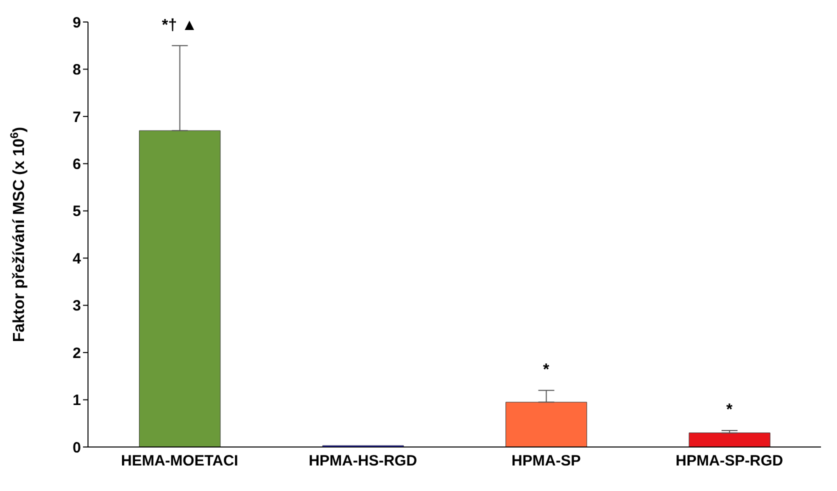  Describe the element at coordinates (76, 211) in the screenshot. I see `y-tick-label: 5` at that location.